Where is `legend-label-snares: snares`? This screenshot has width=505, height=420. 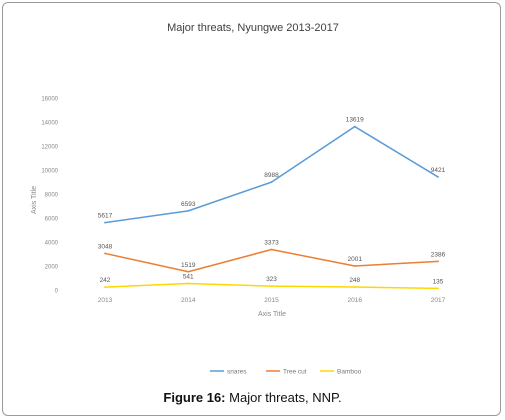 legend-label-snares: snares is located at coordinates (237, 372).